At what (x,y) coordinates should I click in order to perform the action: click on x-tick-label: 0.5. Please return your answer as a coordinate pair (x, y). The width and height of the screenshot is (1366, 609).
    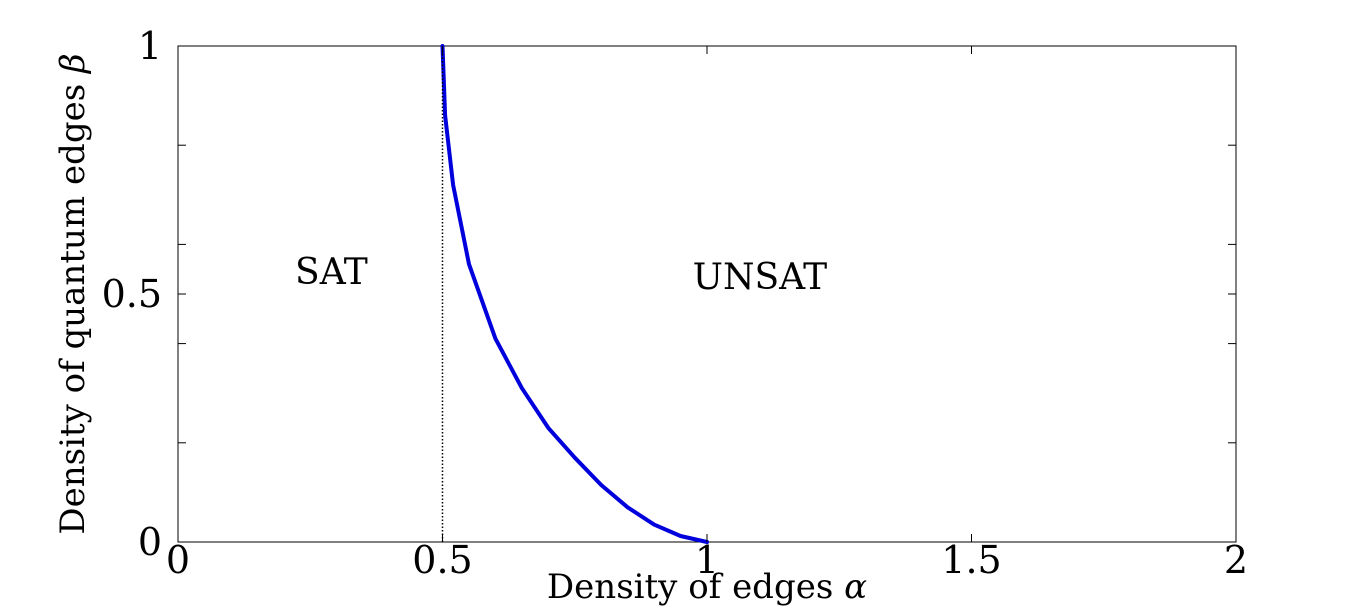
    Looking at the image, I should click on (442, 560).